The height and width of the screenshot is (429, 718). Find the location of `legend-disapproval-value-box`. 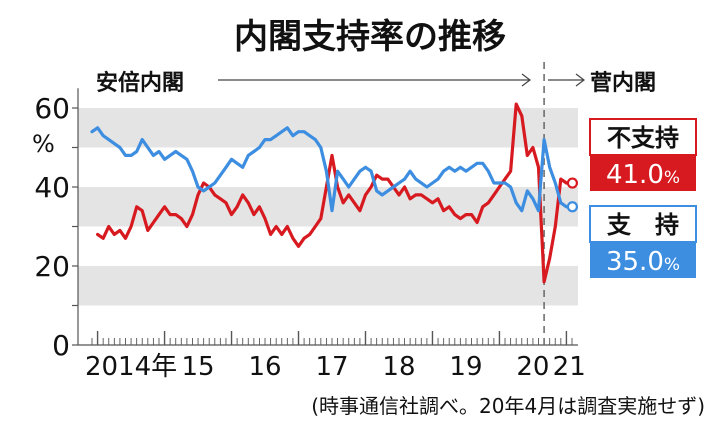

legend-disapproval-value-box is located at coordinates (643, 173).